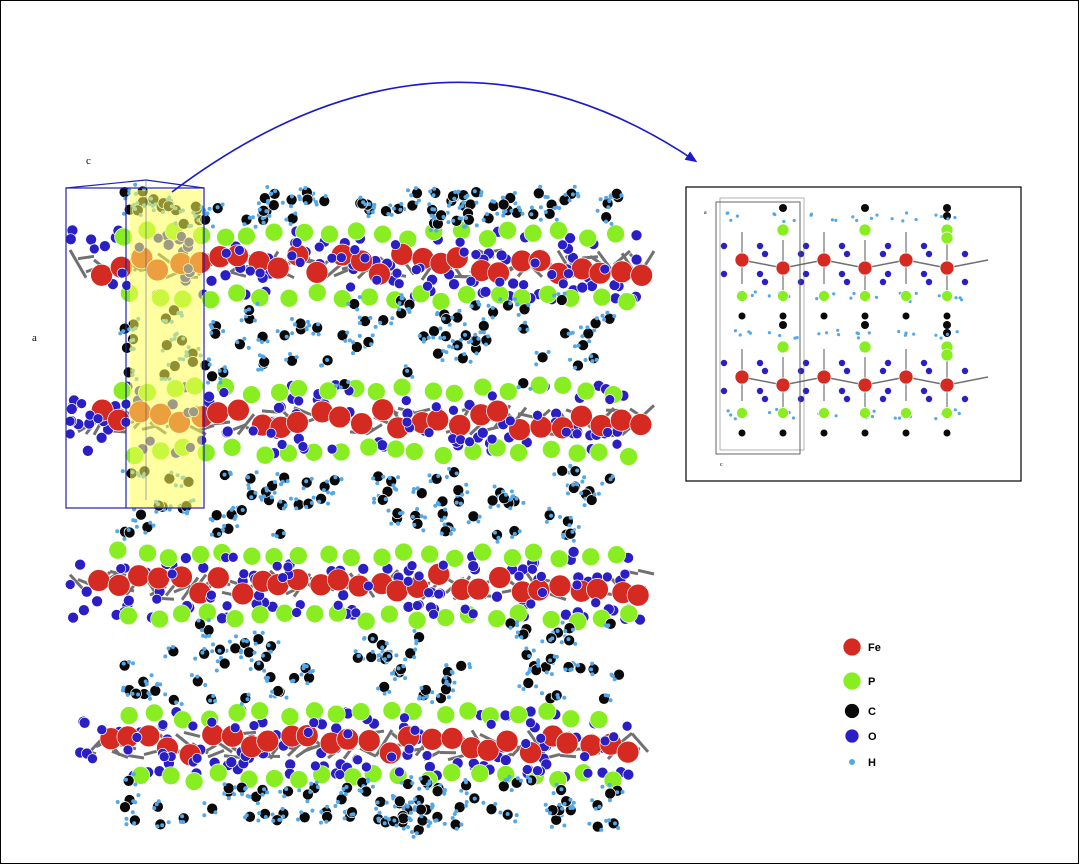 The width and height of the screenshot is (1081, 866). I want to click on axis-label-c: c, so click(88, 161).